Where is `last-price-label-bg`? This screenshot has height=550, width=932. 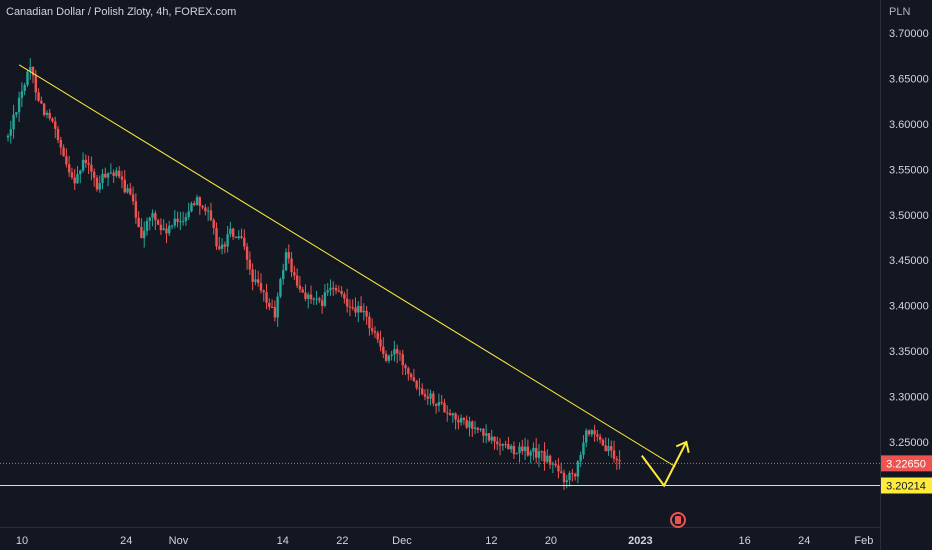
last-price-label-bg is located at coordinates (906, 463).